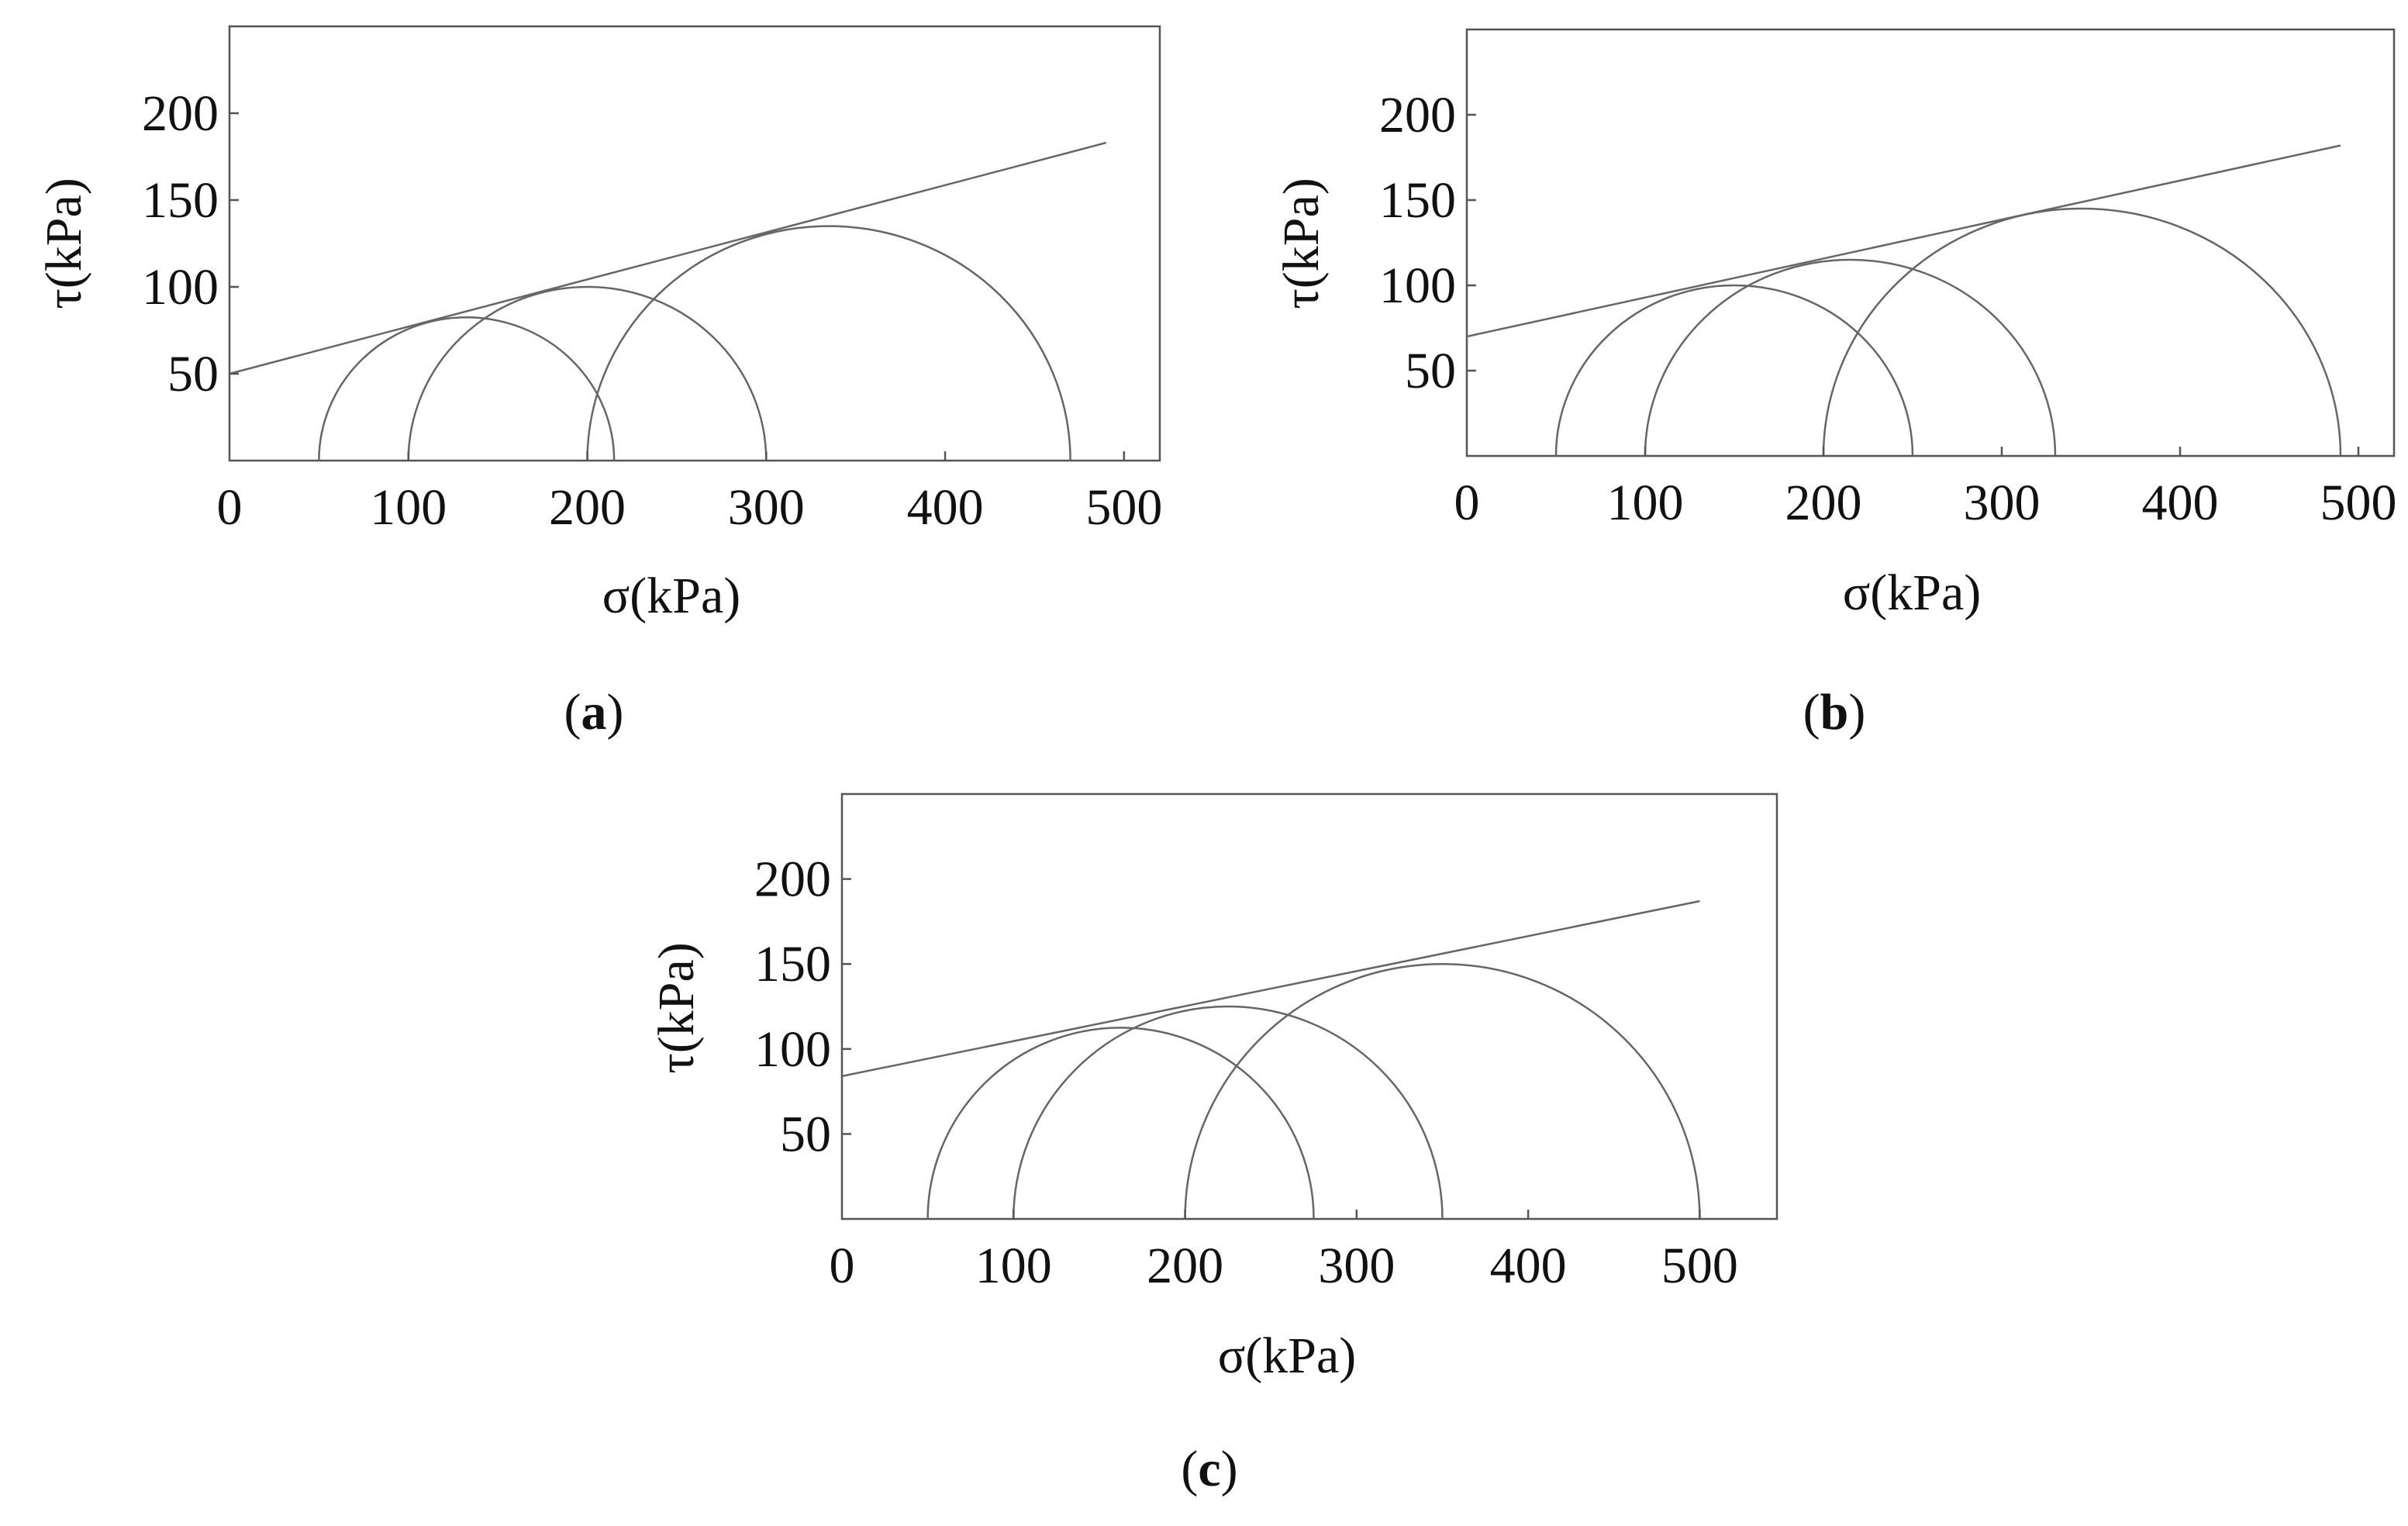 The height and width of the screenshot is (1526, 2408). I want to click on panel-caption-b: (b), so click(1835, 712).